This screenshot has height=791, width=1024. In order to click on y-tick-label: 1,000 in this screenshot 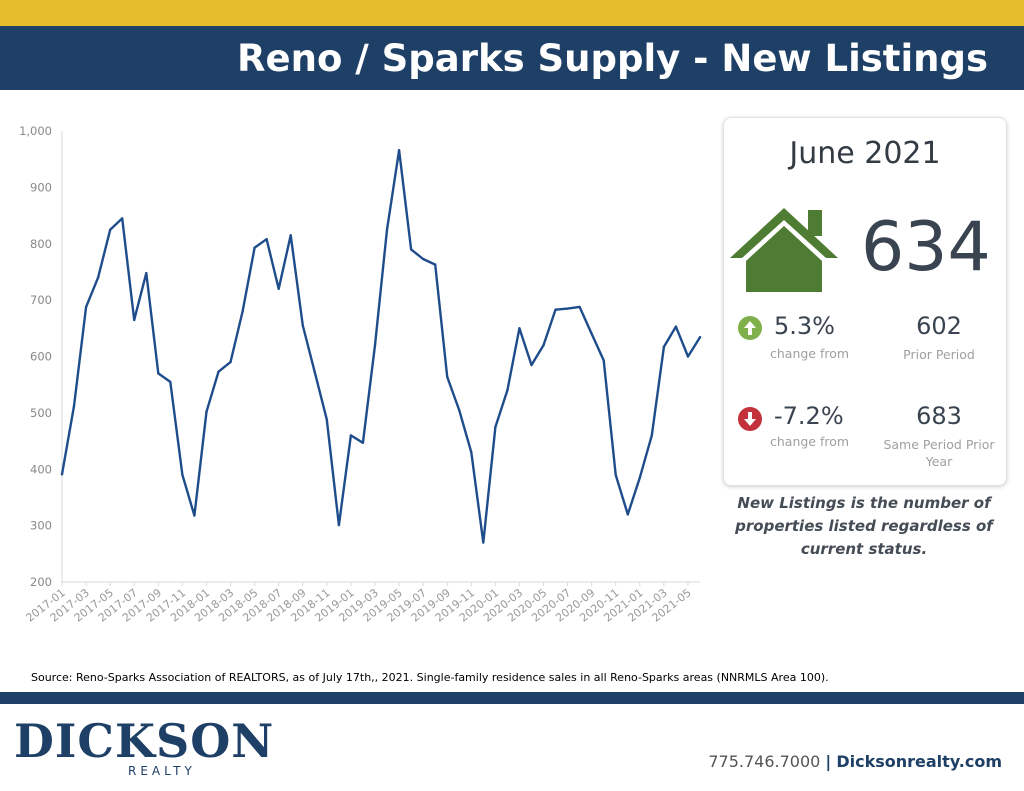, I will do `click(35, 131)`.